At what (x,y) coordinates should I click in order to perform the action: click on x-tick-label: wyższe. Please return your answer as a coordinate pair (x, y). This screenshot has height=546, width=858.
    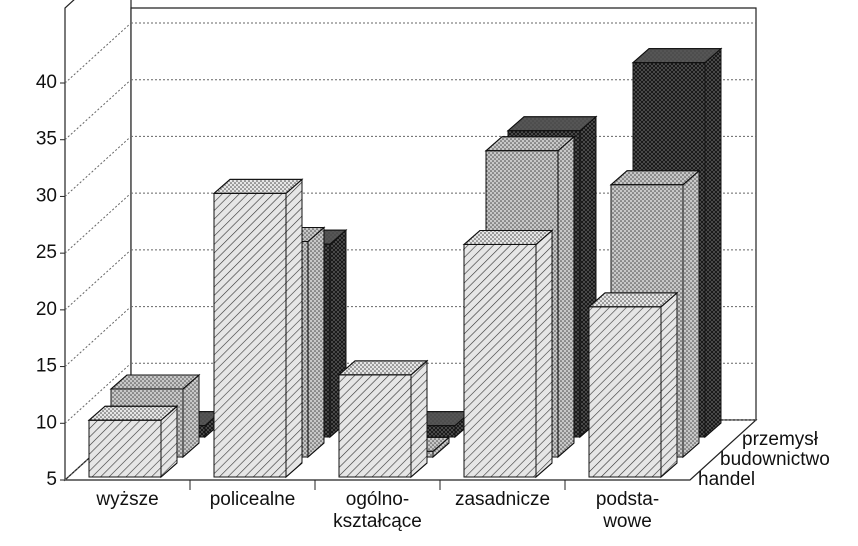
    Looking at the image, I should click on (126, 499).